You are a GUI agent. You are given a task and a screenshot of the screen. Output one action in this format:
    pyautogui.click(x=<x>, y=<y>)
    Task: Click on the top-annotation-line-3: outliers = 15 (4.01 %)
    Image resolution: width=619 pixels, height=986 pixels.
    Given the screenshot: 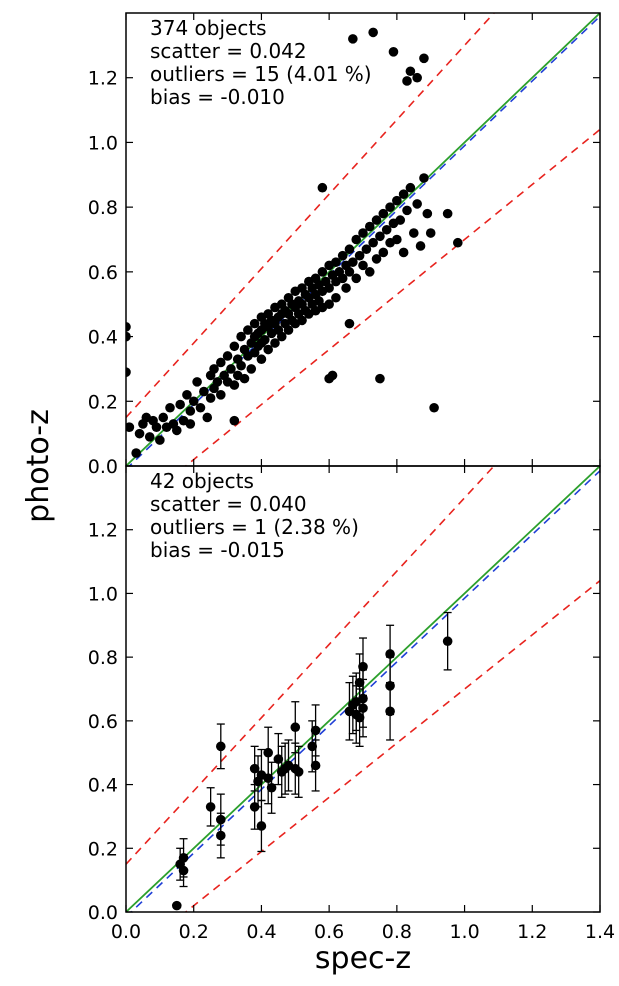 What is the action you would take?
    pyautogui.click(x=261, y=74)
    